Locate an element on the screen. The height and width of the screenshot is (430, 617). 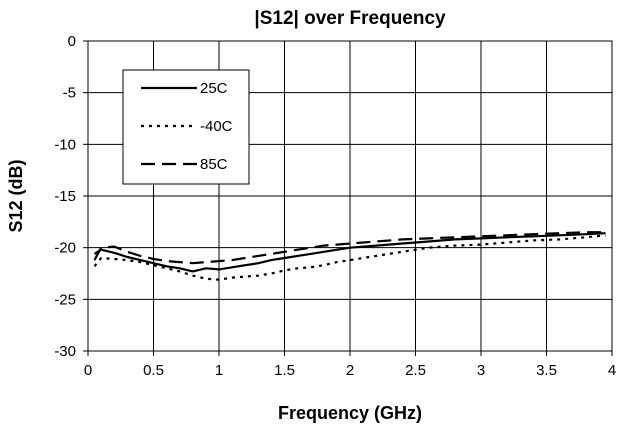
y-tick-label: -15 is located at coordinates (65, 196).